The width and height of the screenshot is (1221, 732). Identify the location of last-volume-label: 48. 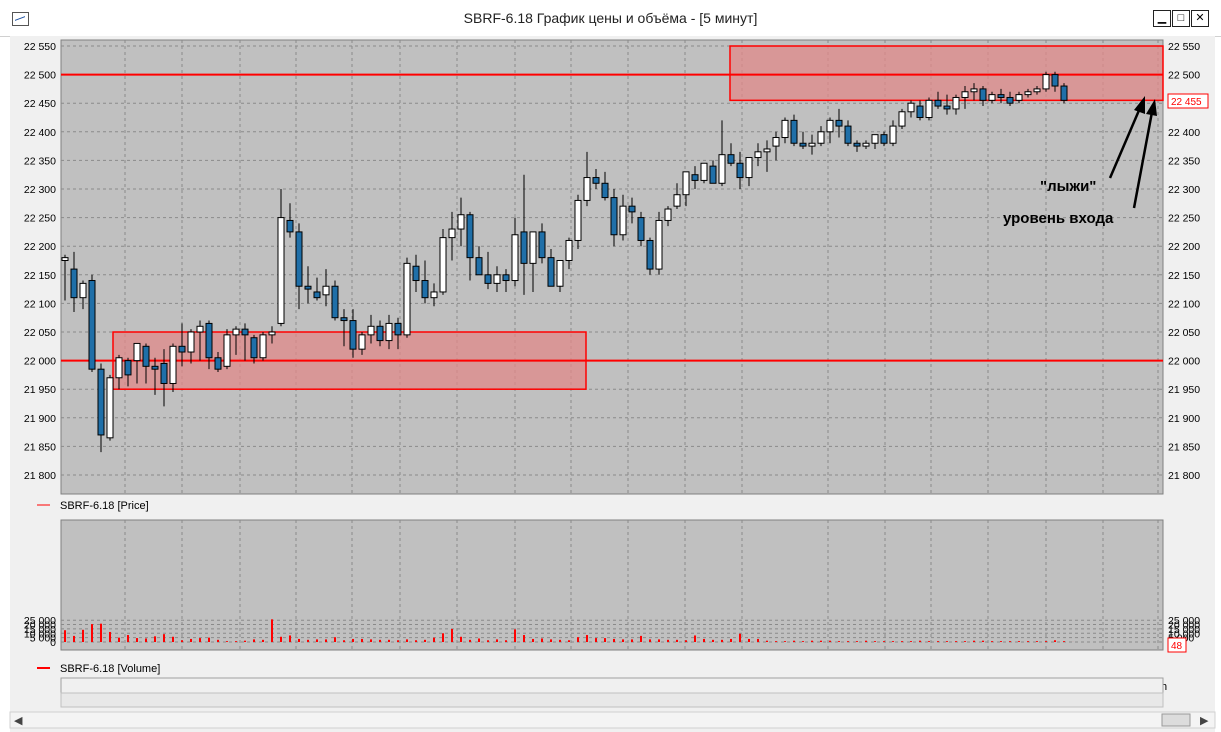
(1177, 646).